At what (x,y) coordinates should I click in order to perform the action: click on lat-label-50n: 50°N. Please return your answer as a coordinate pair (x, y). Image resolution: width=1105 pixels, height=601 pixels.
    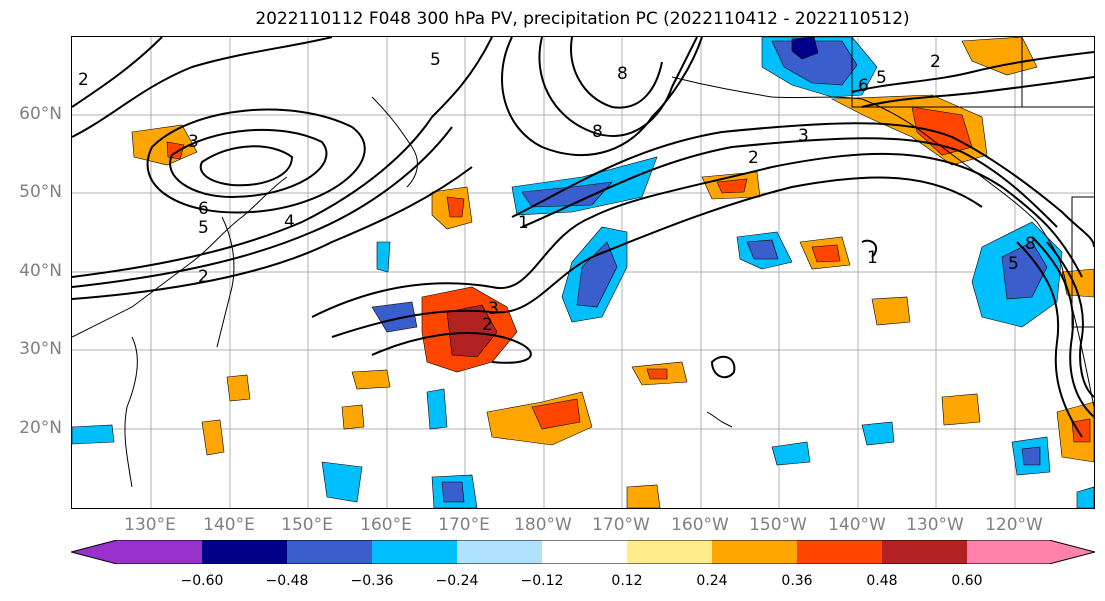
    Looking at the image, I should click on (40, 192).